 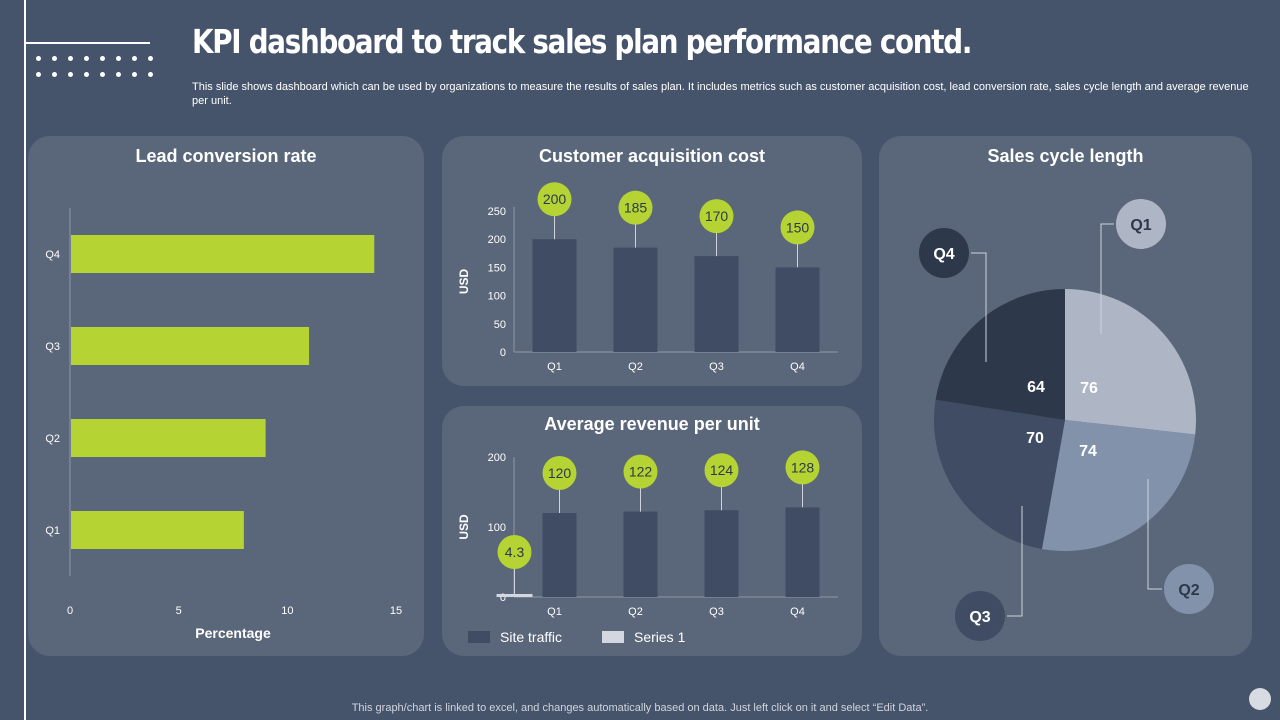 I want to click on data-label: 120, so click(x=560, y=473).